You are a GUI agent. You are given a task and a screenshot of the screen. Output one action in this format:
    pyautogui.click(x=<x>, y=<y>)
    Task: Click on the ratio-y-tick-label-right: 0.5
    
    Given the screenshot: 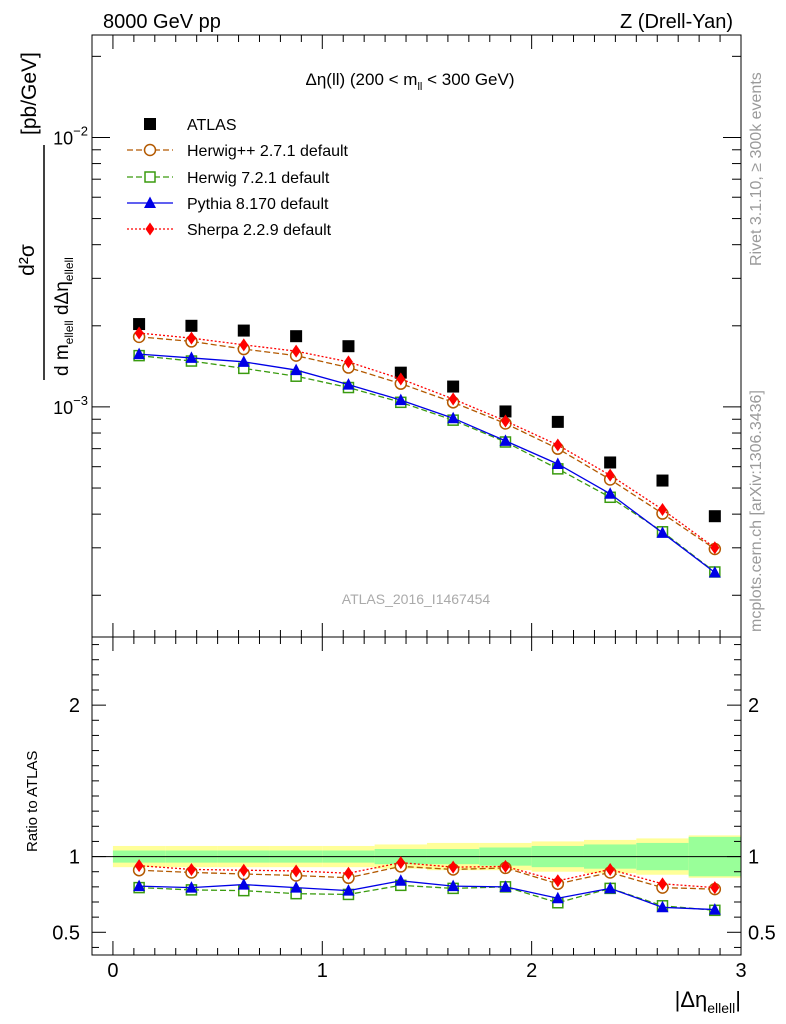 What is the action you would take?
    pyautogui.click(x=762, y=933)
    